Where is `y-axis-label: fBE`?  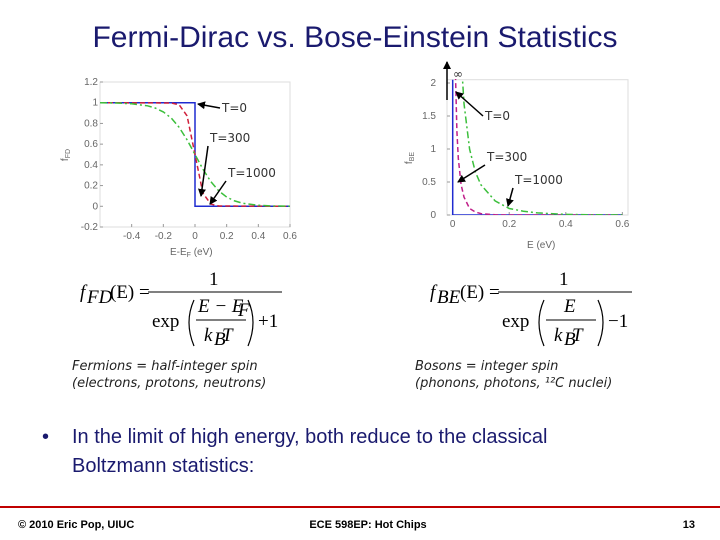 y-axis-label: fBE is located at coordinates (410, 158).